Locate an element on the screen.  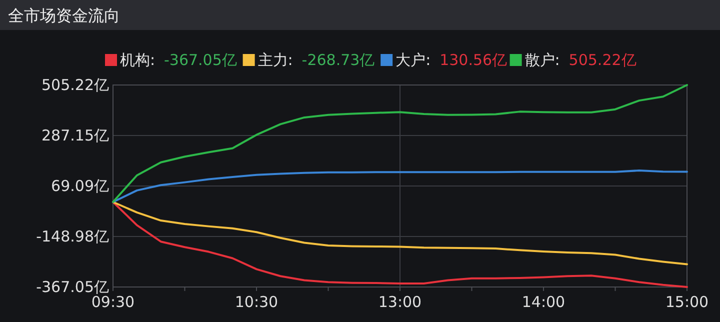
x-tick-label: 15:00 is located at coordinates (687, 302).